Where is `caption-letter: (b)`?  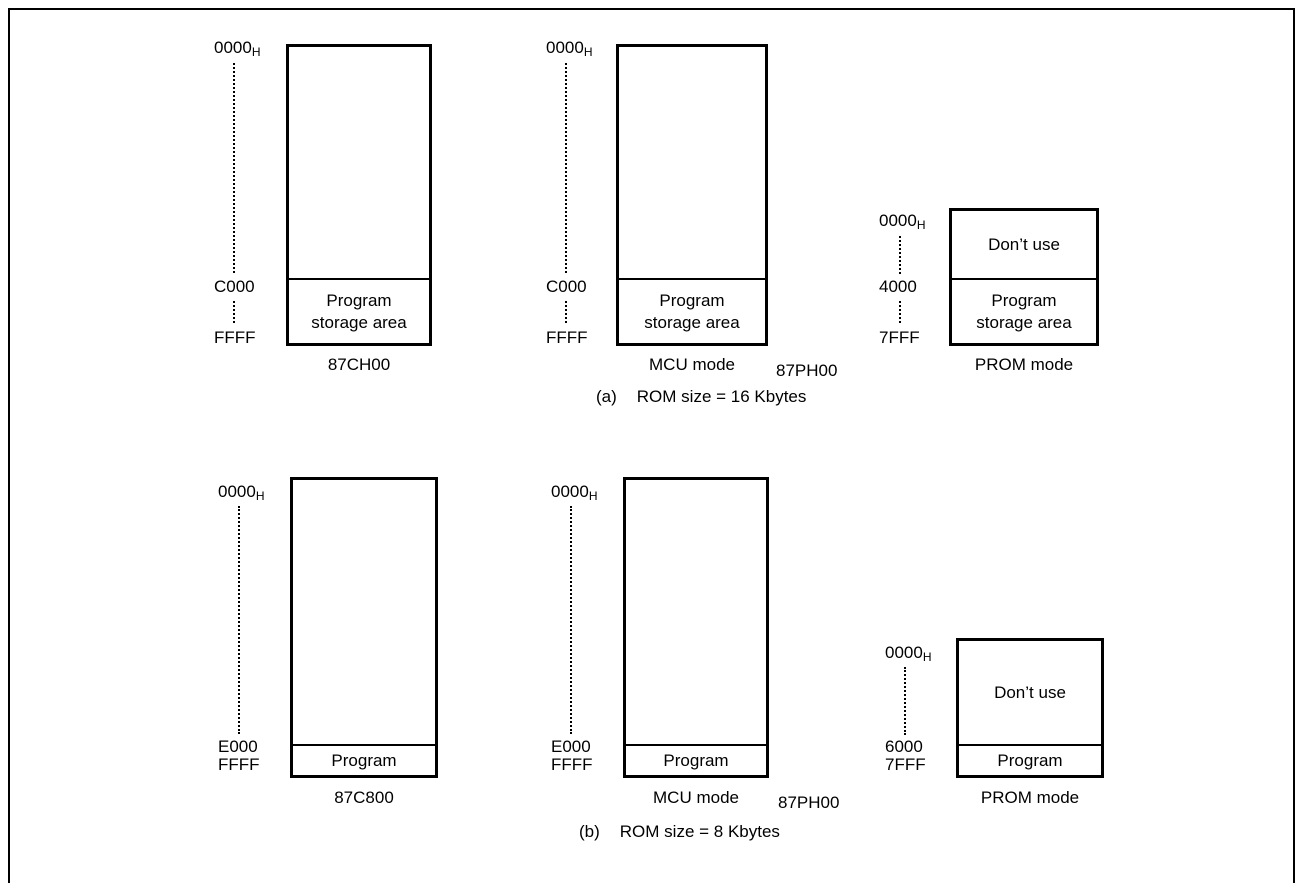
caption-letter: (b) is located at coordinates (589, 831).